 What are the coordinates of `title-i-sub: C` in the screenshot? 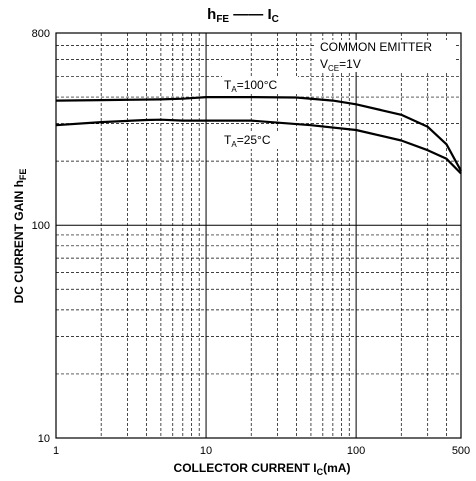 It's located at (275, 19).